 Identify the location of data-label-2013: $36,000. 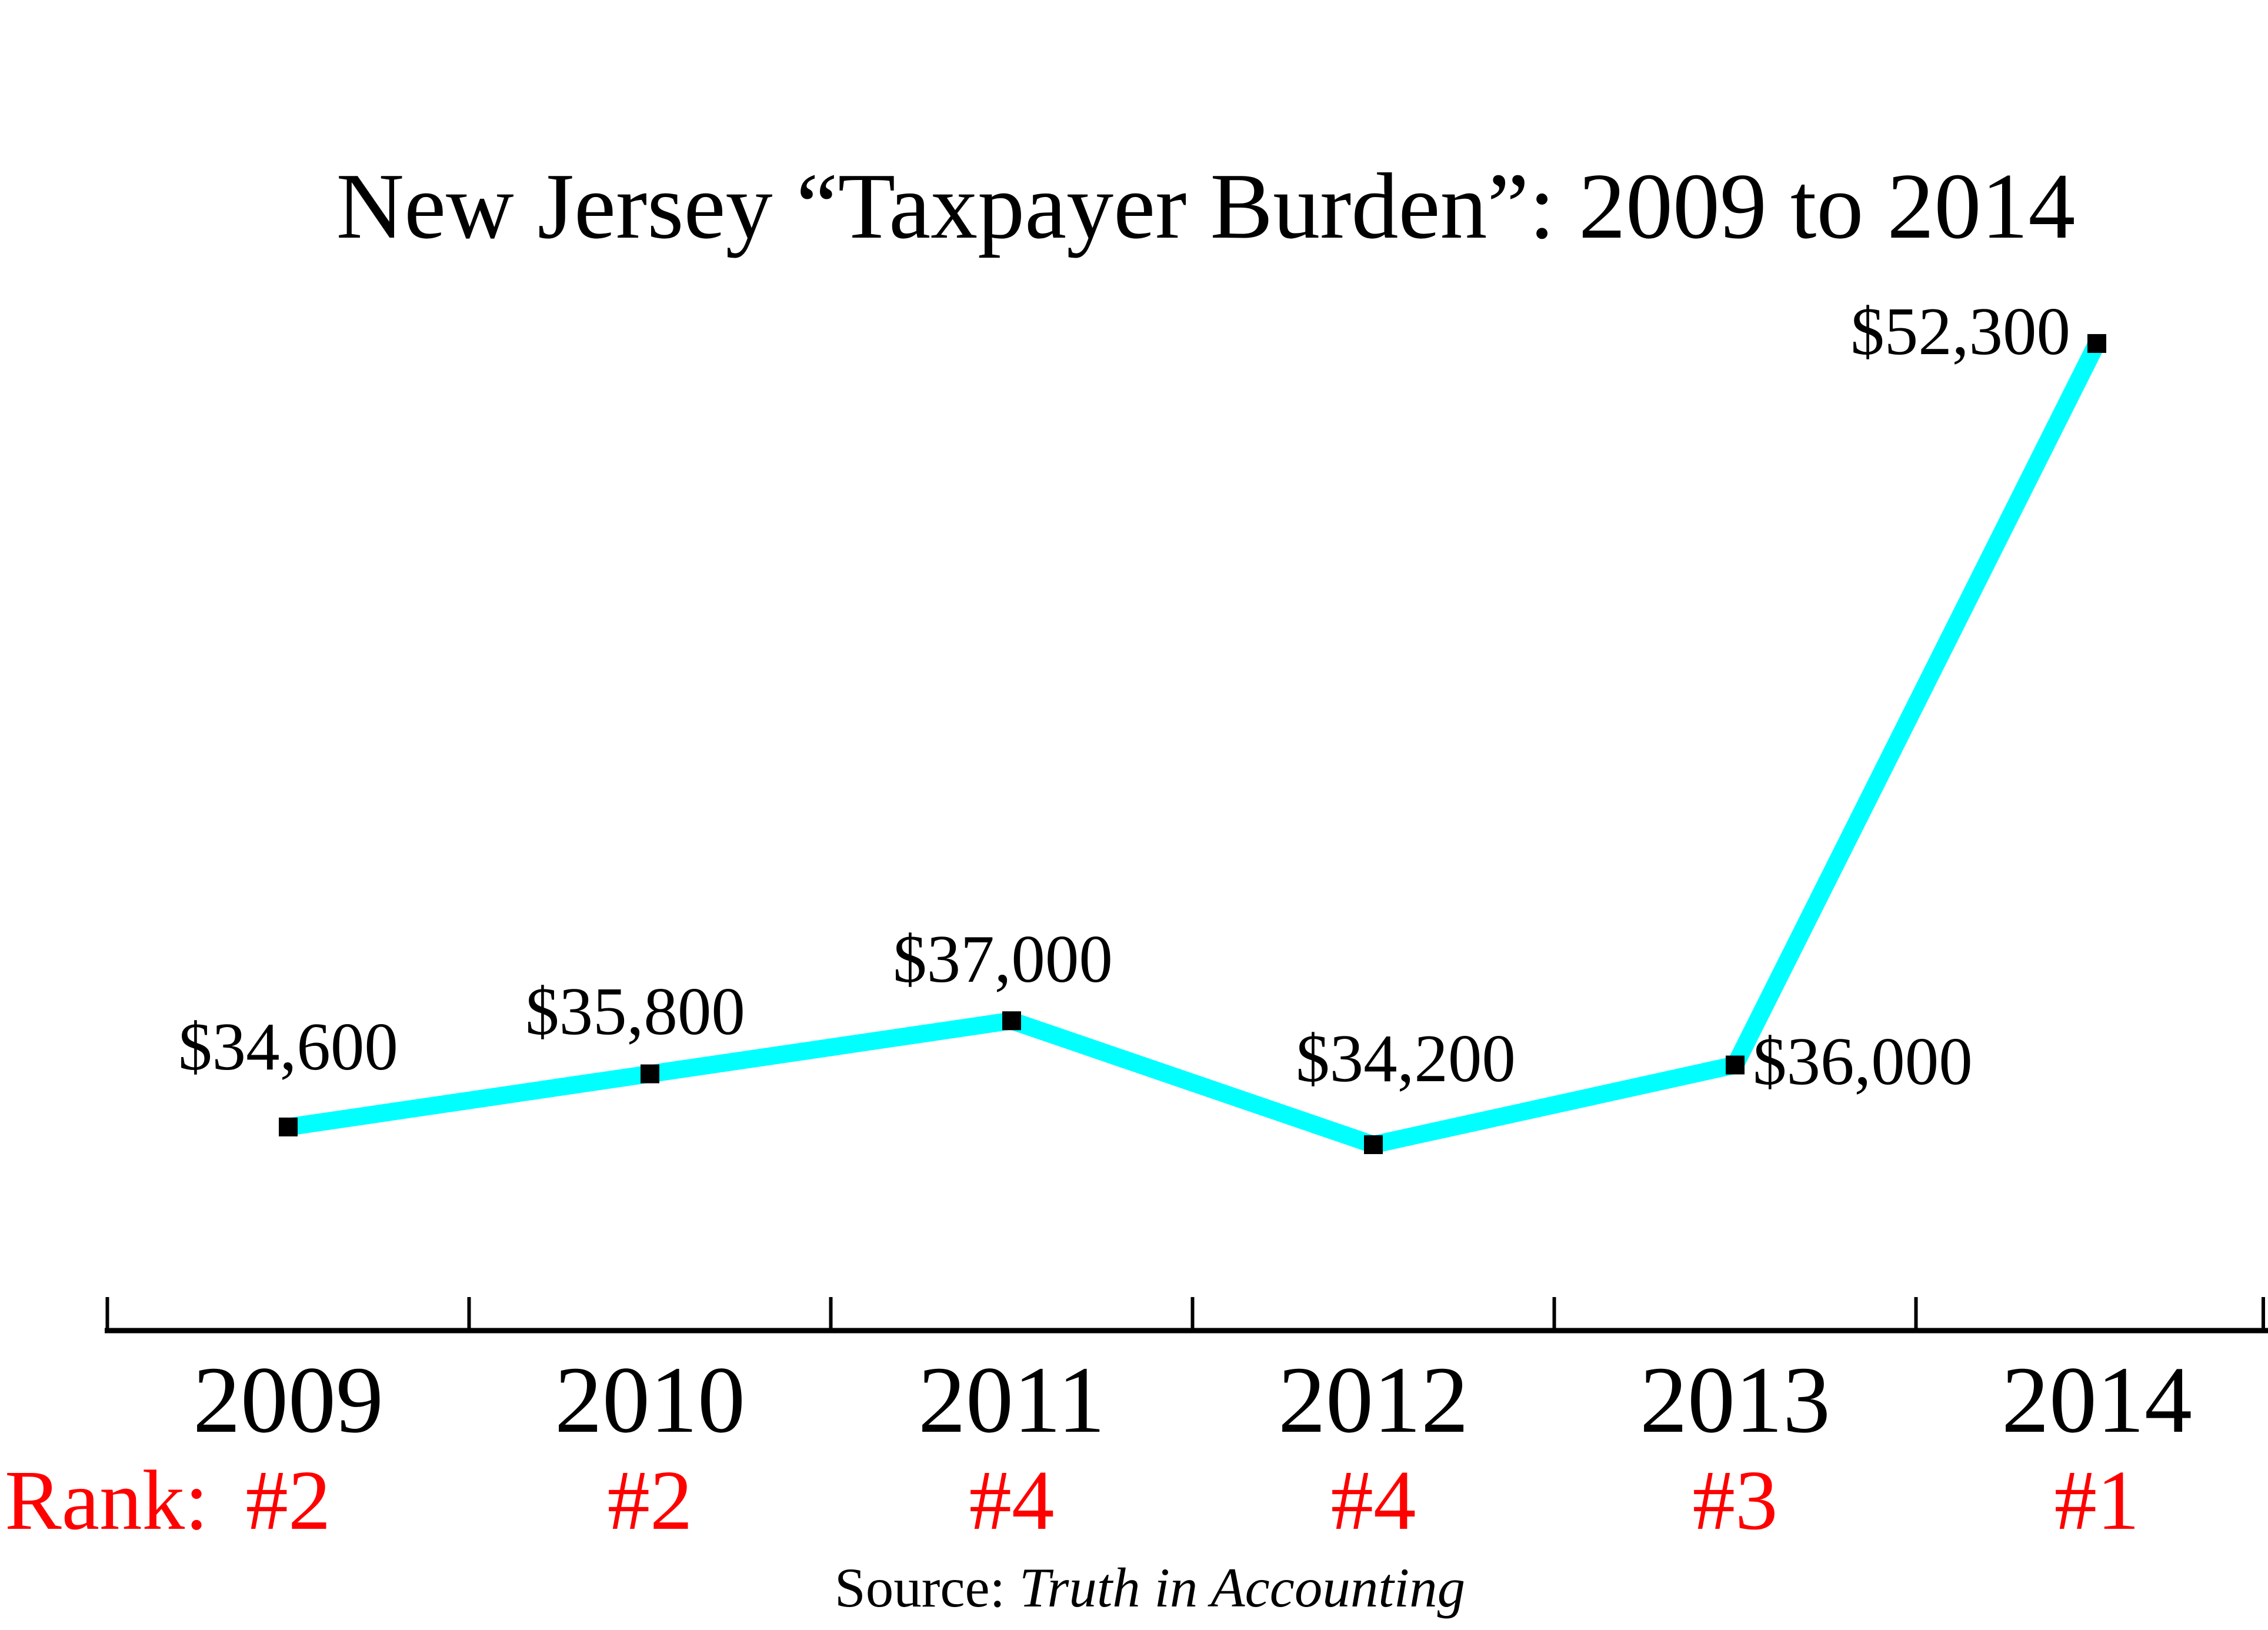
(1863, 1061).